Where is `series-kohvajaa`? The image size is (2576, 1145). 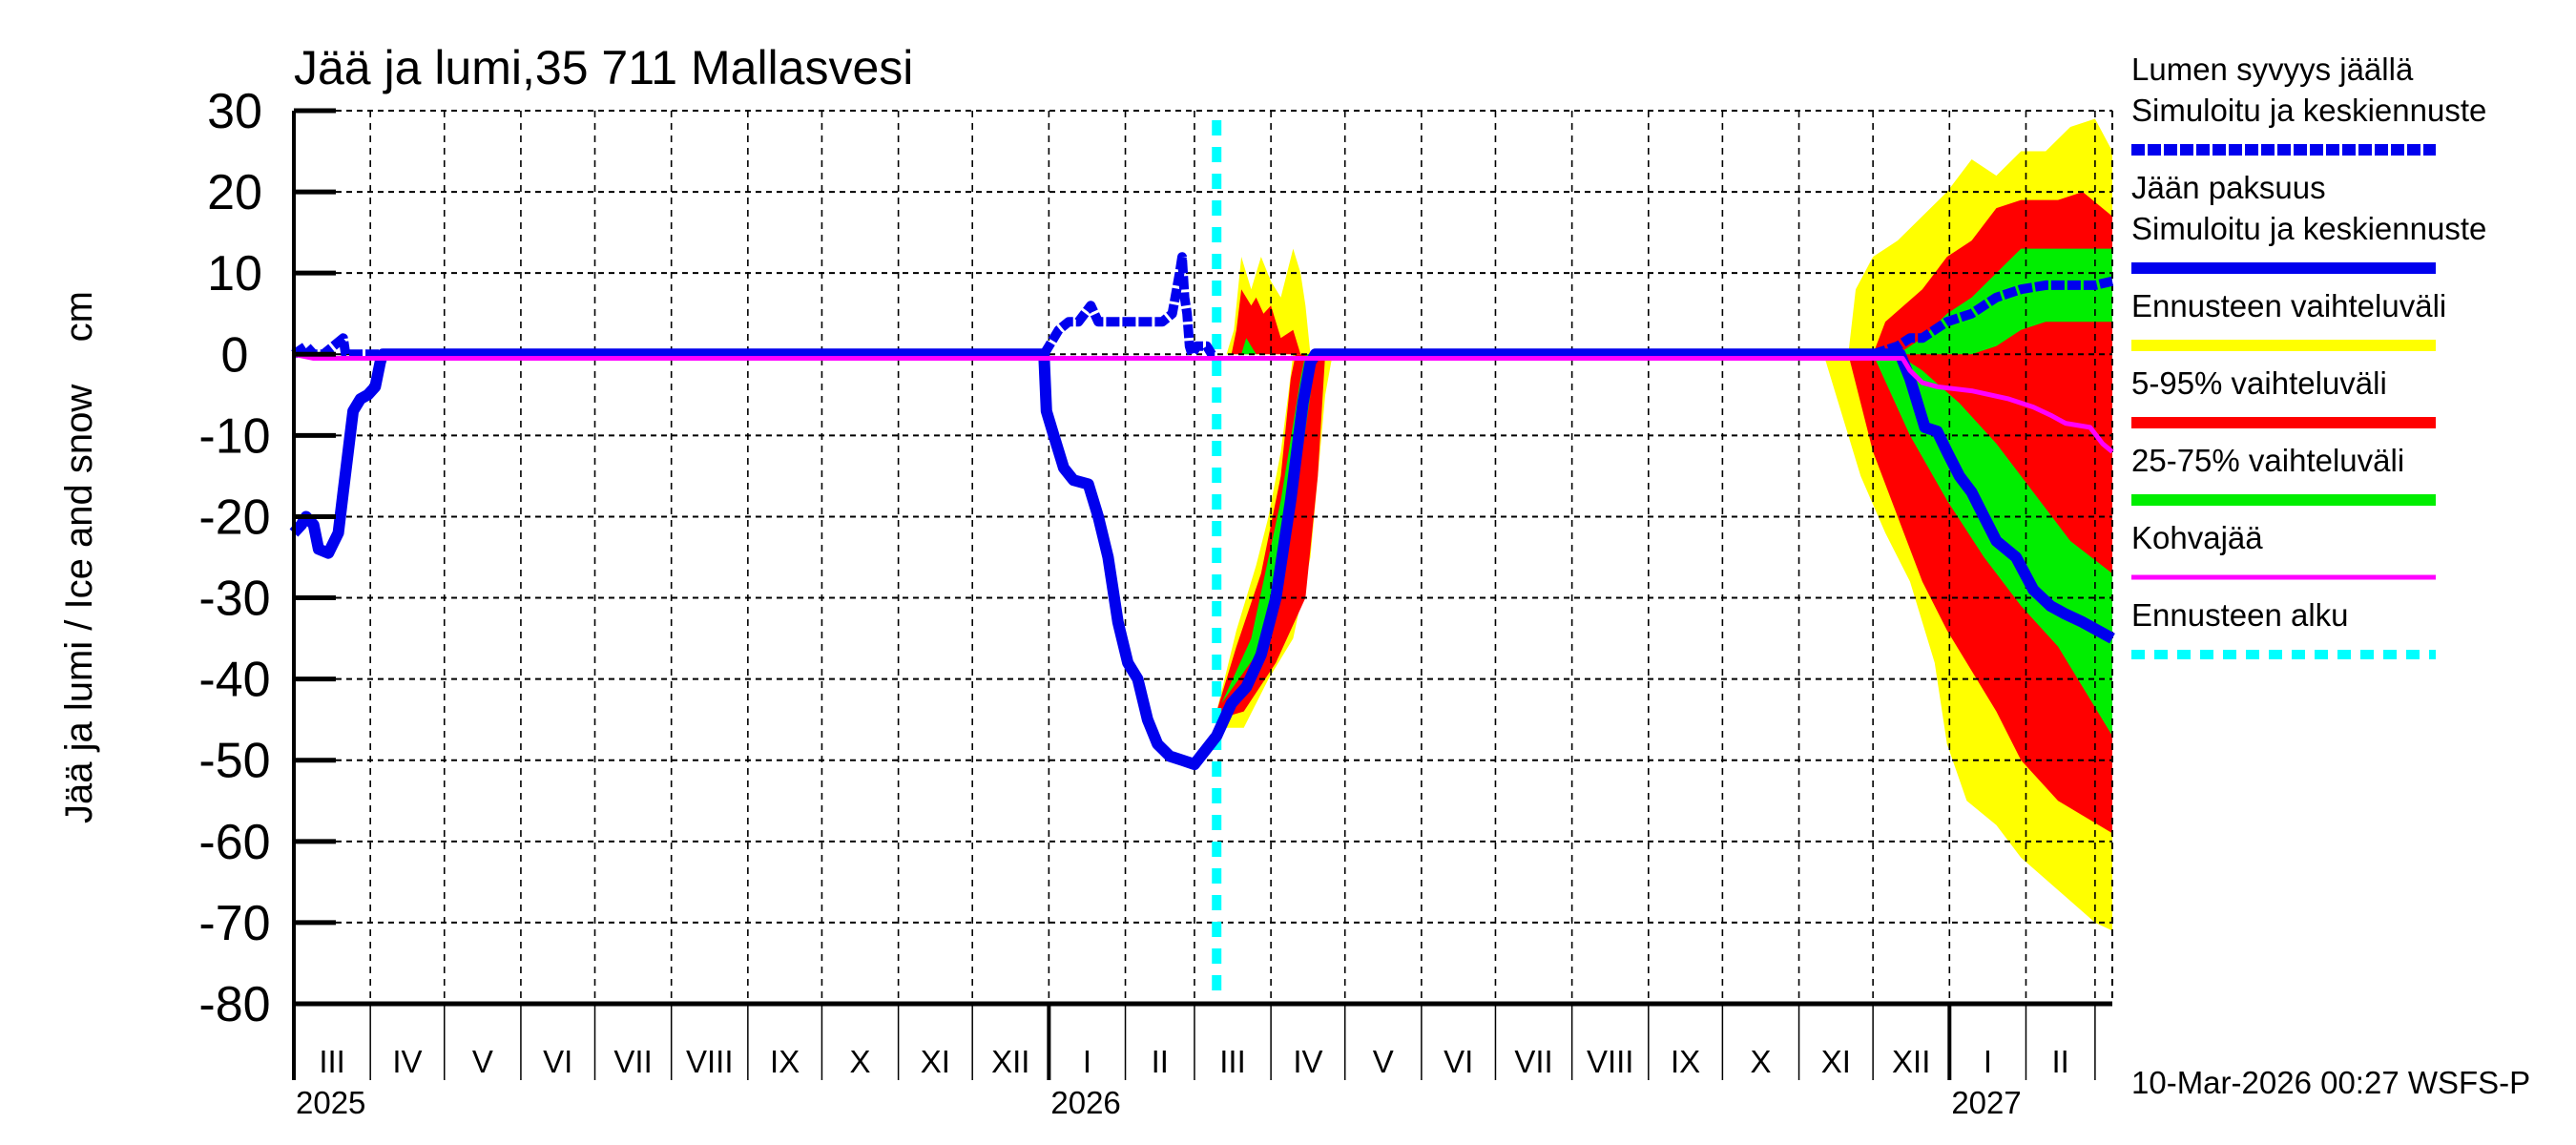 series-kohvajaa is located at coordinates (1203, 403).